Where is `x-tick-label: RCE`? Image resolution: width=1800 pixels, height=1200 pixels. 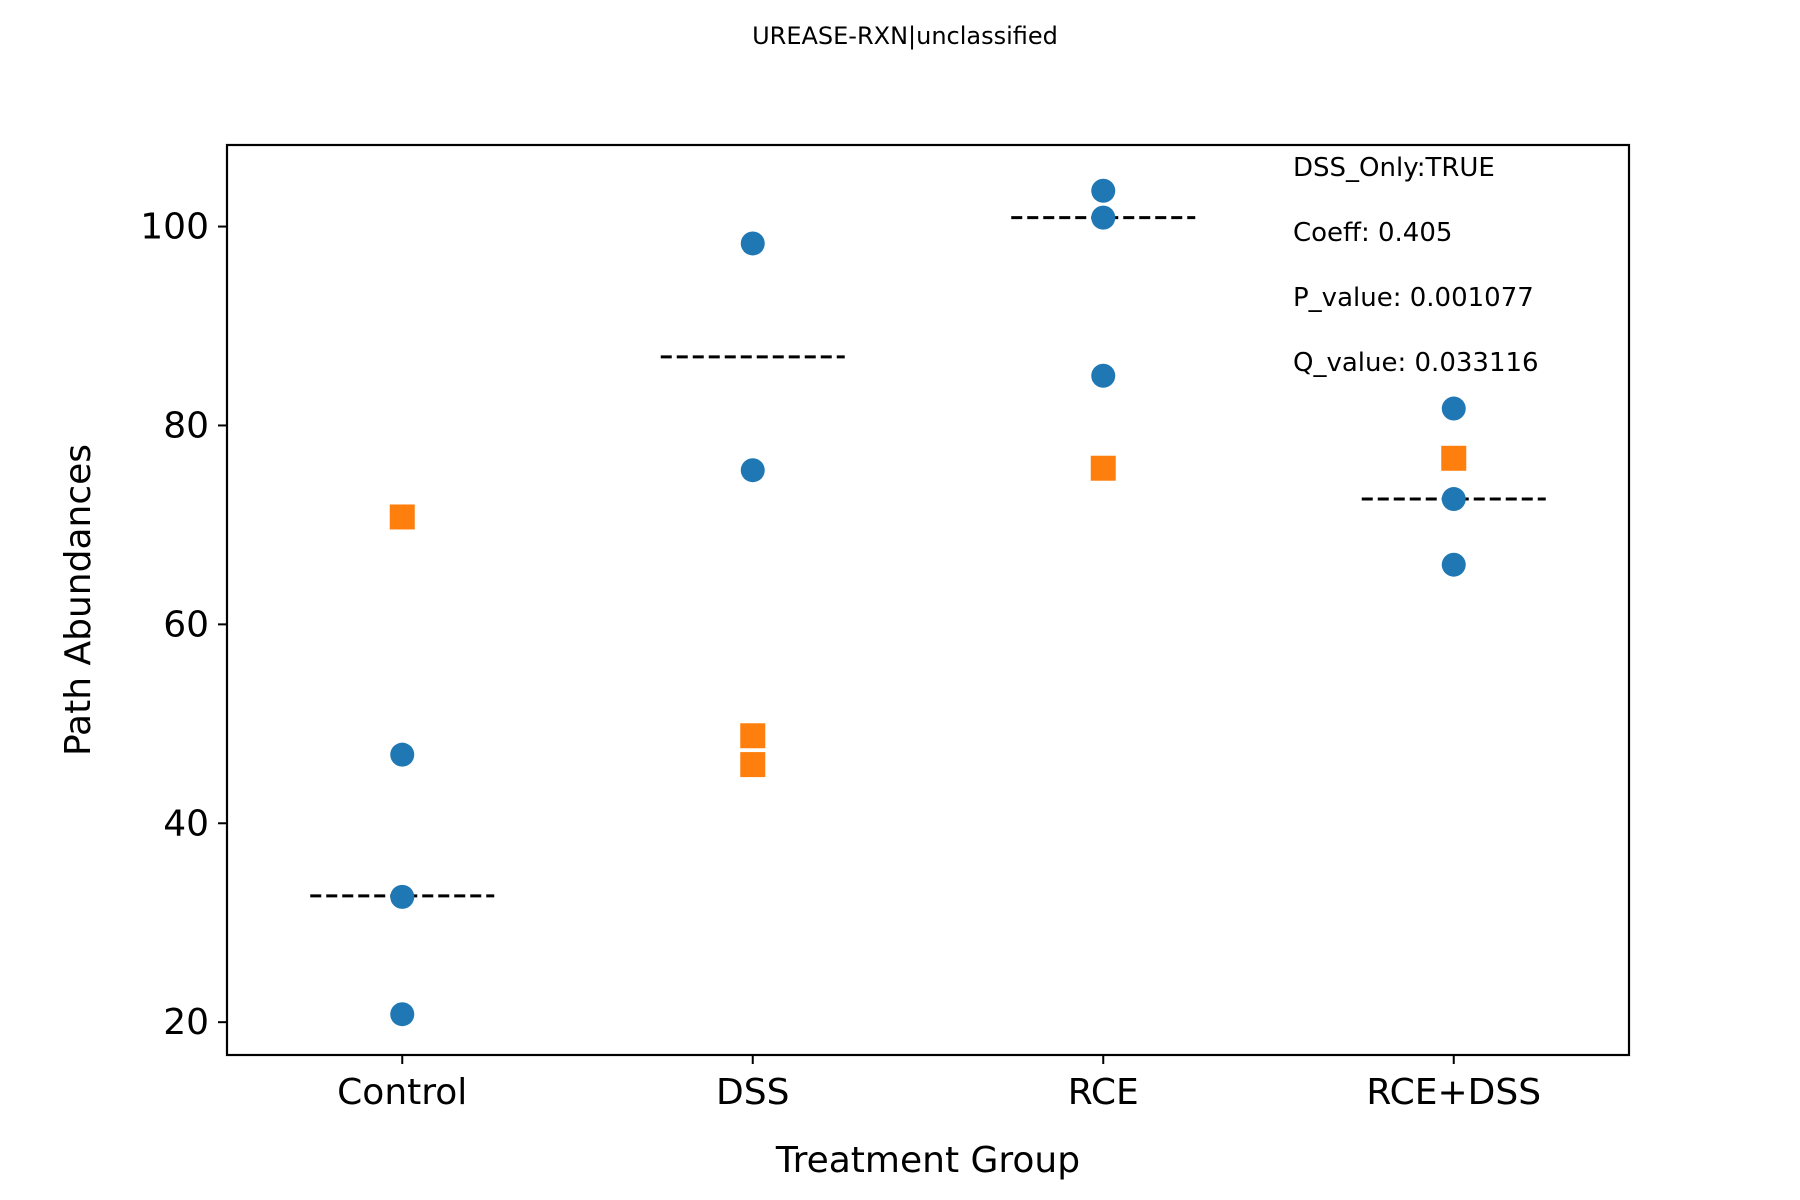
x-tick-label: RCE is located at coordinates (1103, 1092).